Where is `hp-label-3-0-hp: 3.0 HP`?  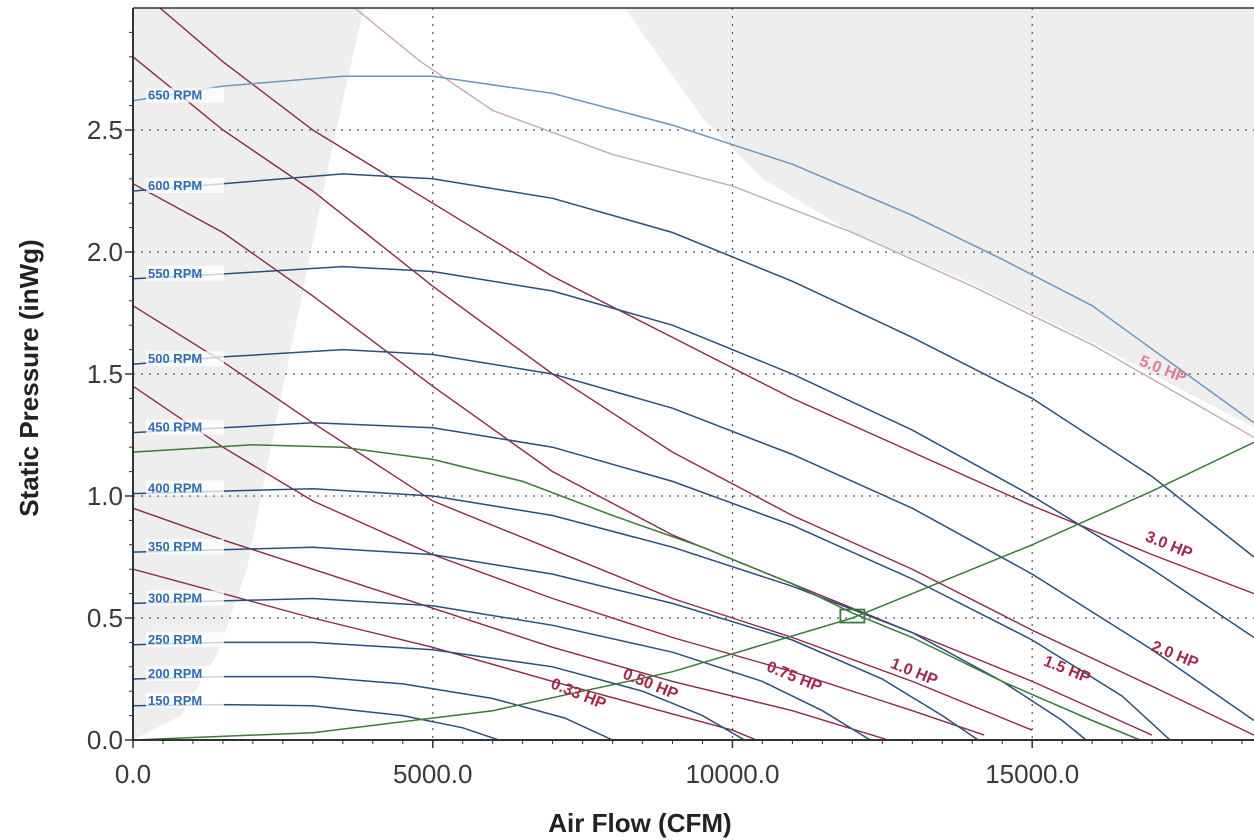 hp-label-3-0-hp: 3.0 HP is located at coordinates (1169, 545).